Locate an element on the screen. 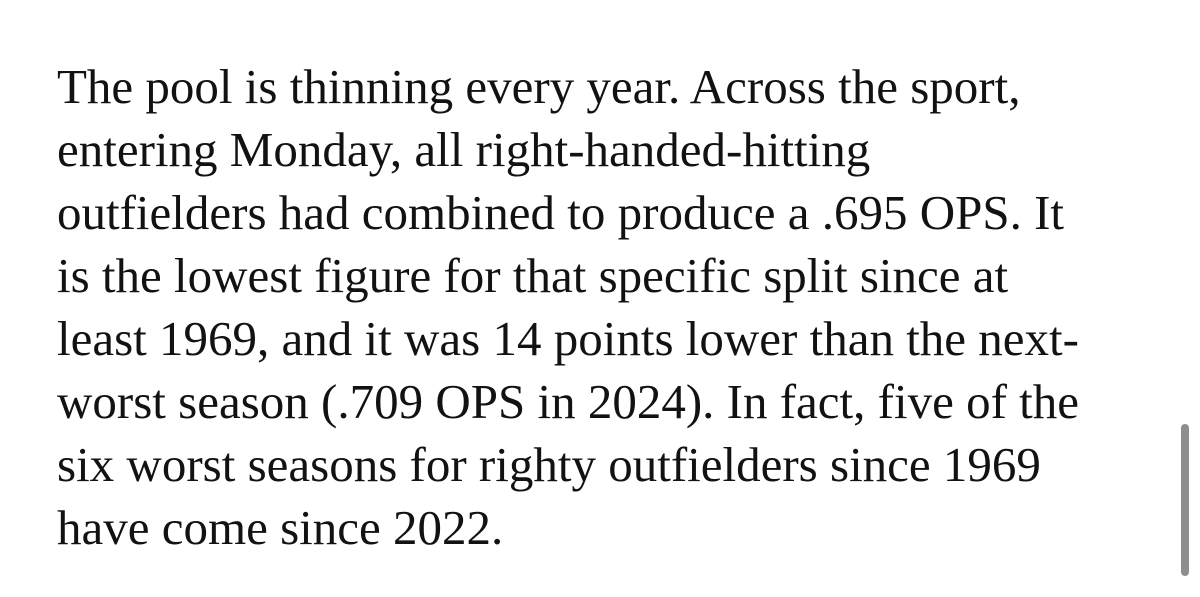  scrollbar is located at coordinates (1185, 500).